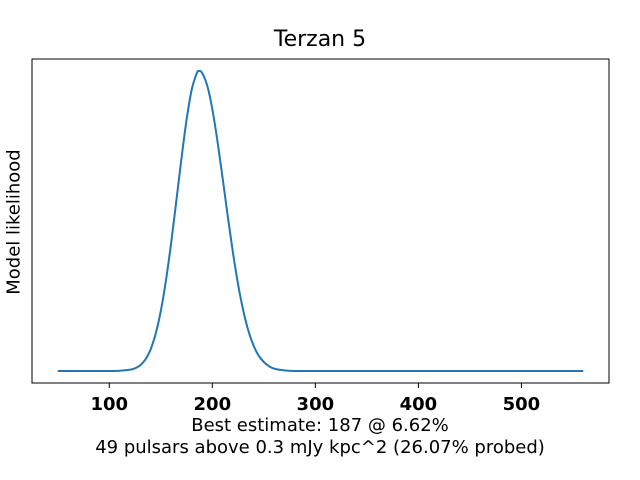 Image resolution: width=640 pixels, height=480 pixels. I want to click on x-tick-label: 100, so click(109, 404).